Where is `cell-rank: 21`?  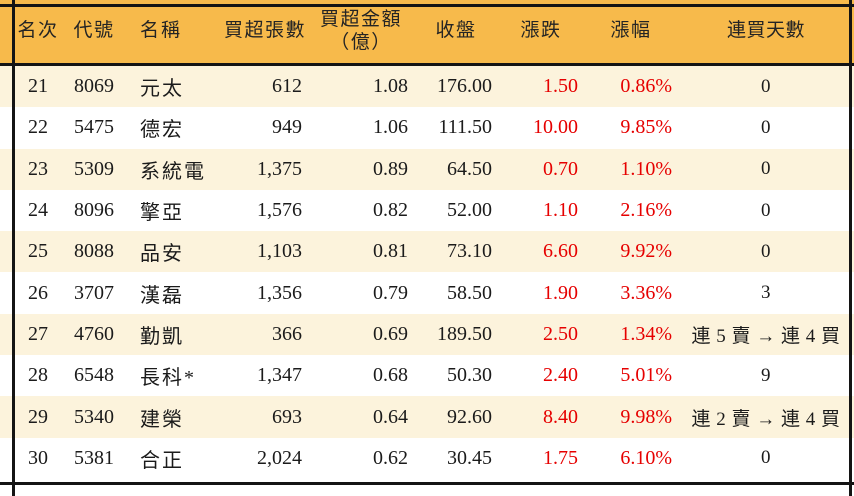 cell-rank: 21 is located at coordinates (38, 86).